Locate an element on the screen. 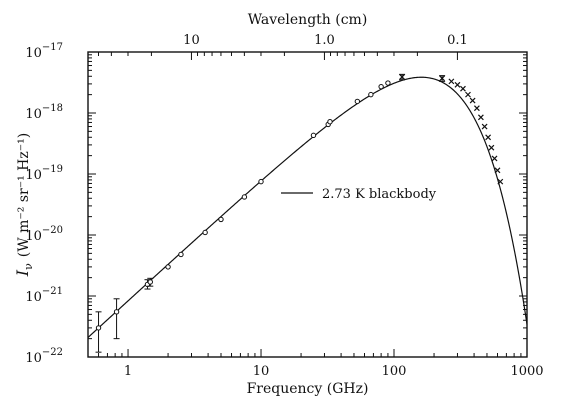 This screenshot has height=418, width=578. x-tick-label: 1 is located at coordinates (128, 371).